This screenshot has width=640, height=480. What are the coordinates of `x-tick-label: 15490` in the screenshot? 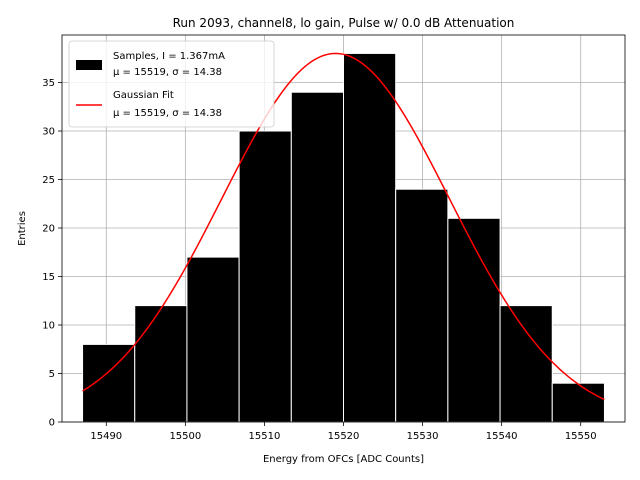 It's located at (106, 436).